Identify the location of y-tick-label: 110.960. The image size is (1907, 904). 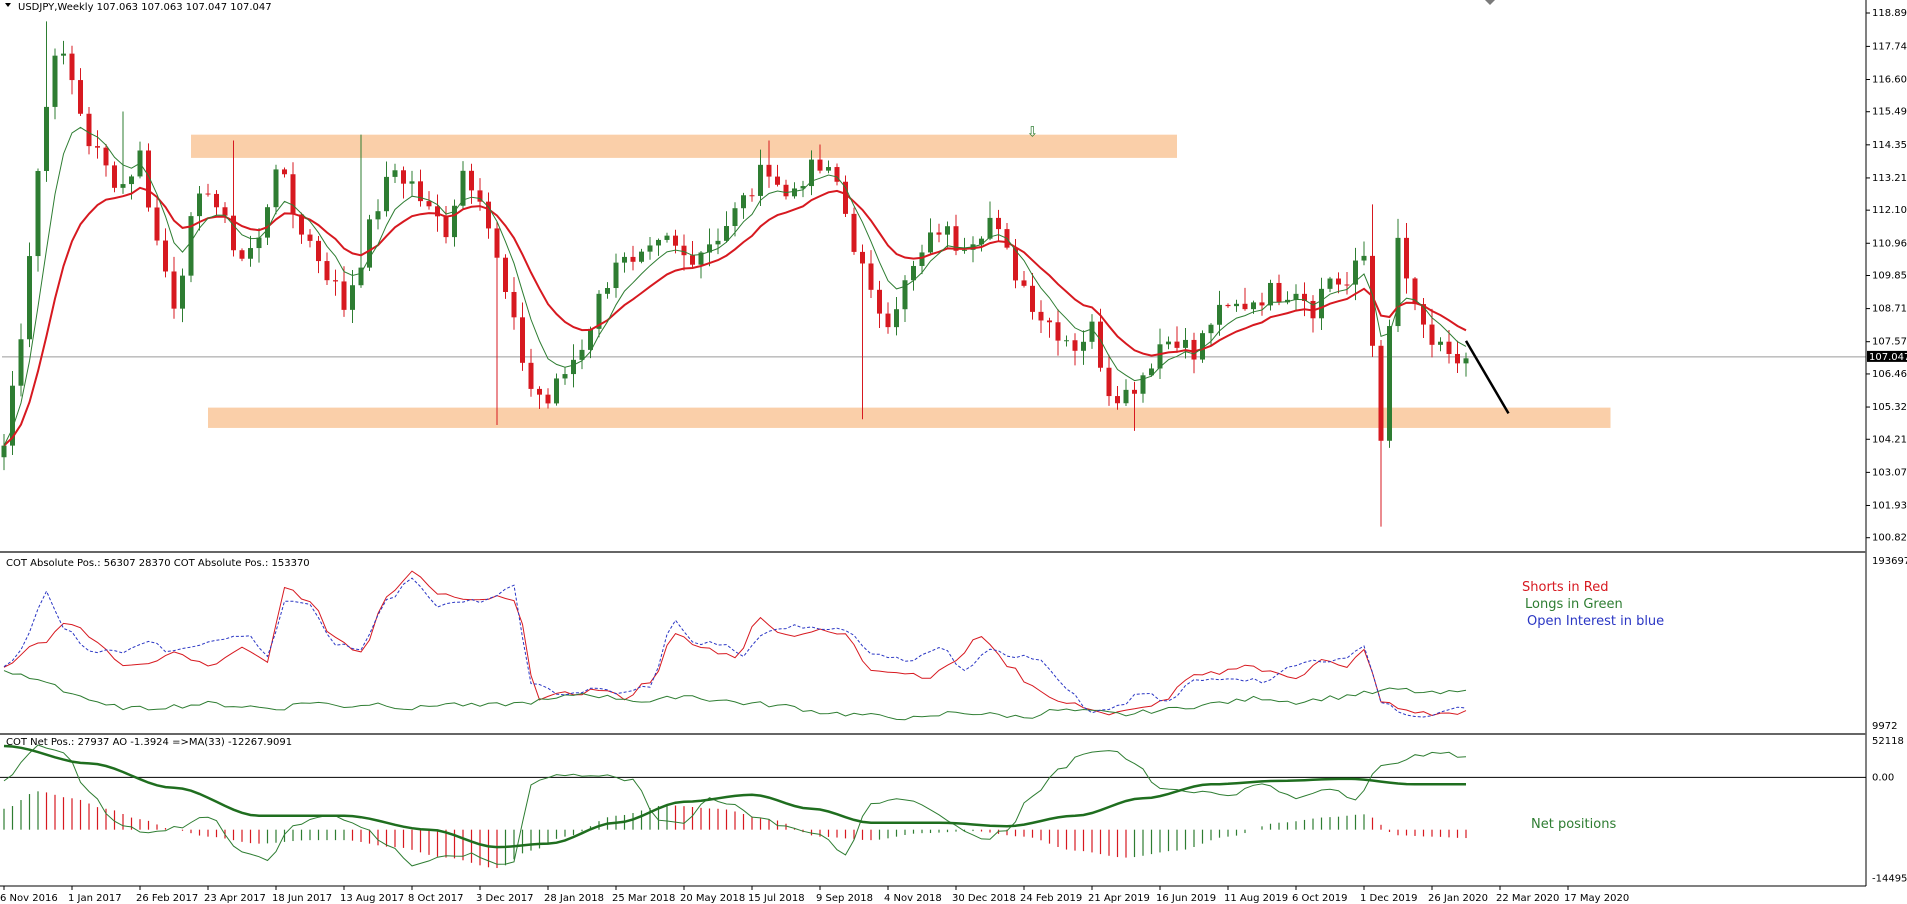
(1889, 243).